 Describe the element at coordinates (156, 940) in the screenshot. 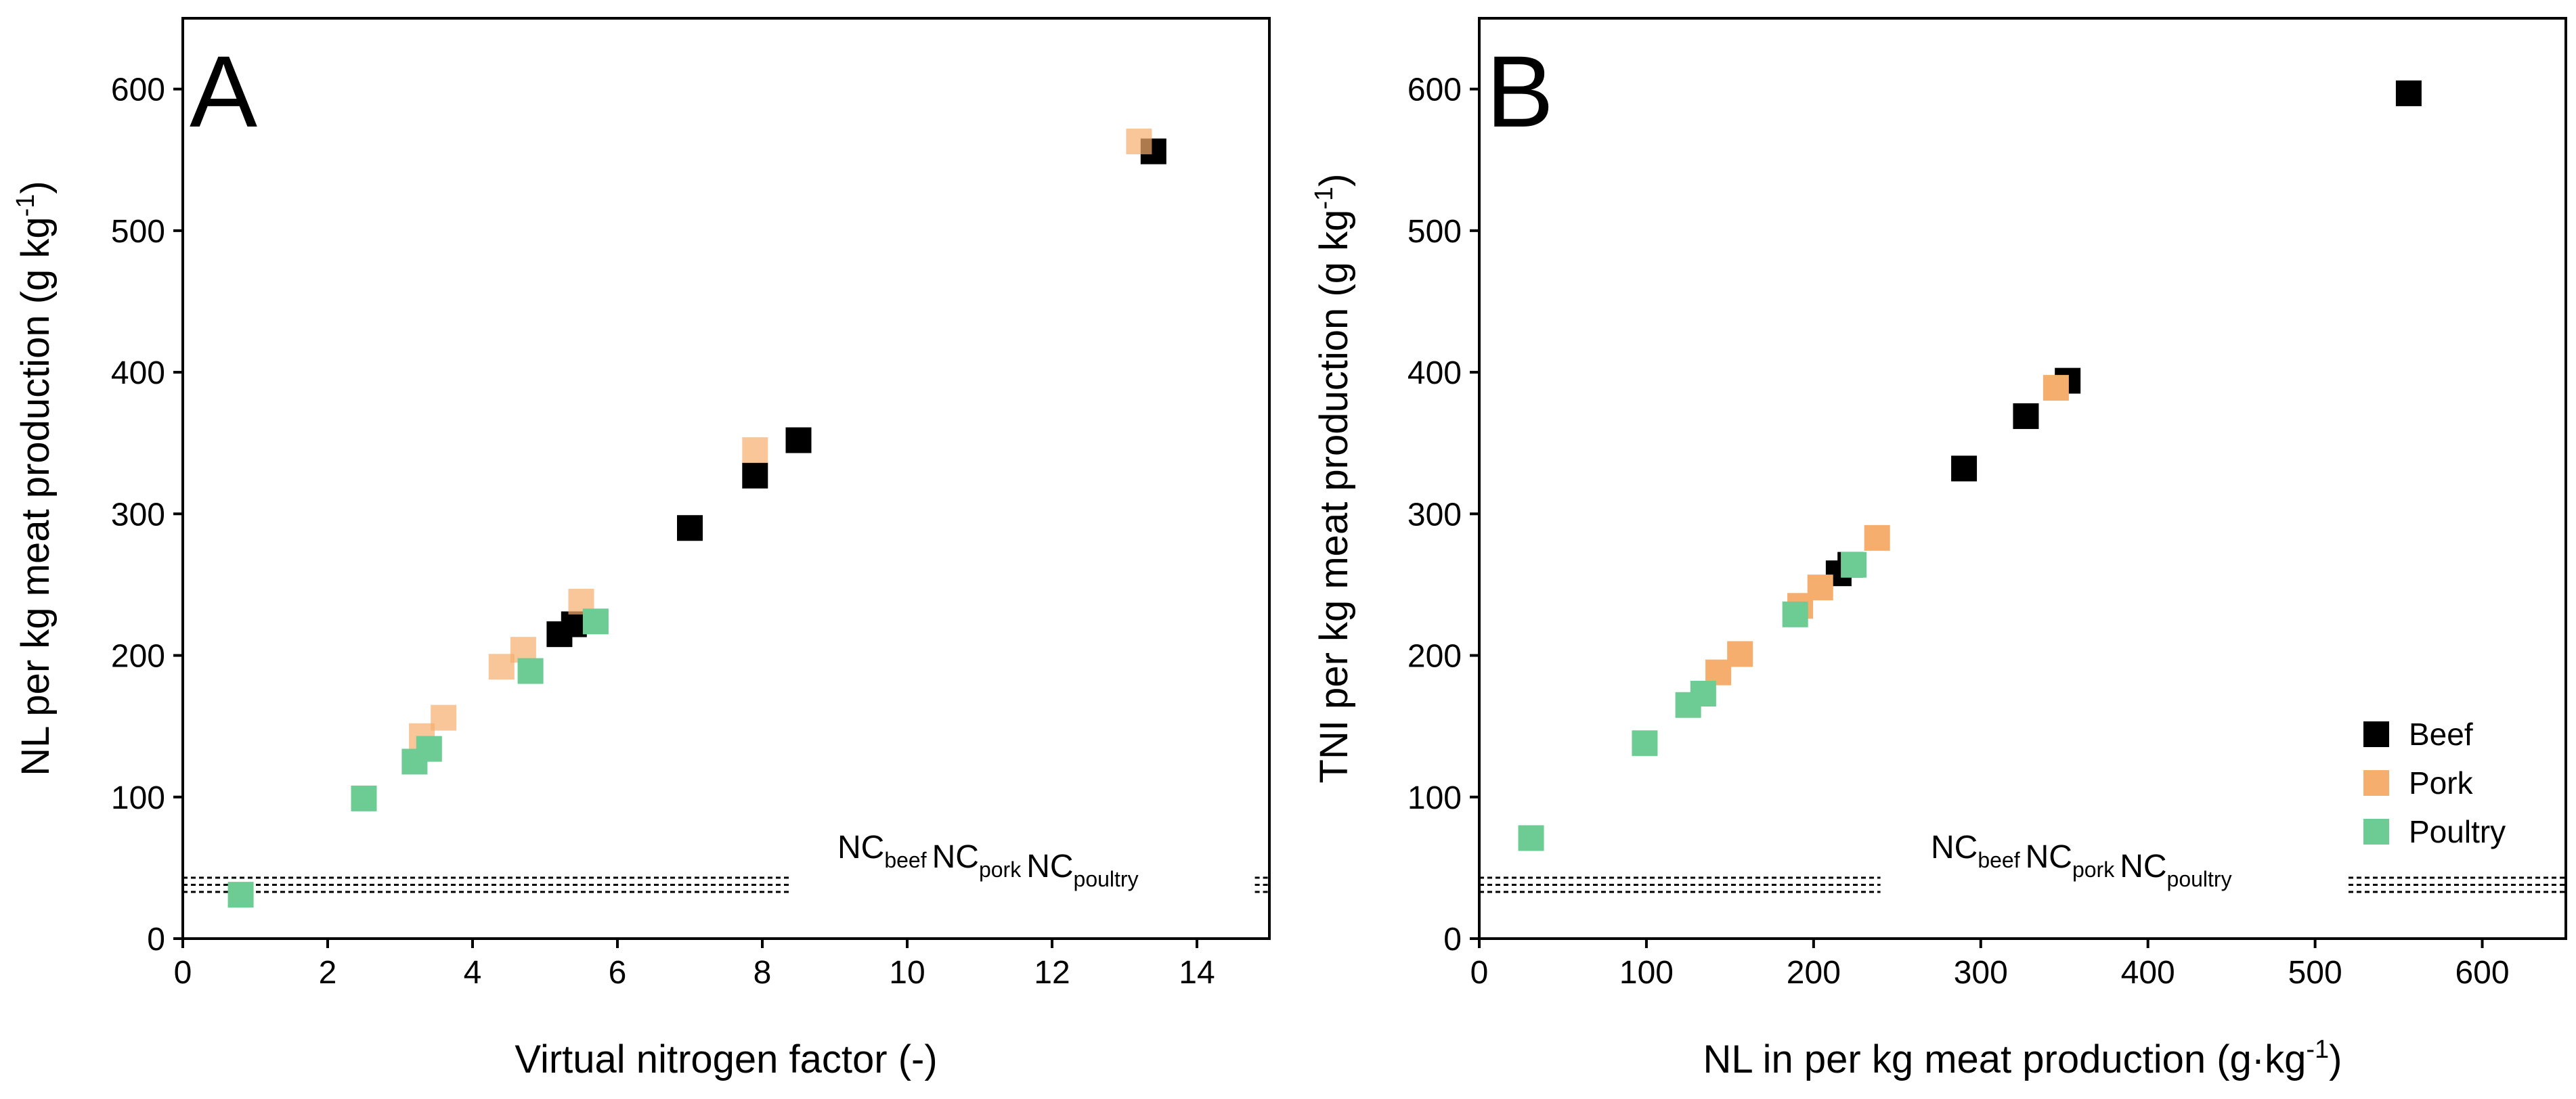

I see `panel-a-y-tick-label: 0` at that location.